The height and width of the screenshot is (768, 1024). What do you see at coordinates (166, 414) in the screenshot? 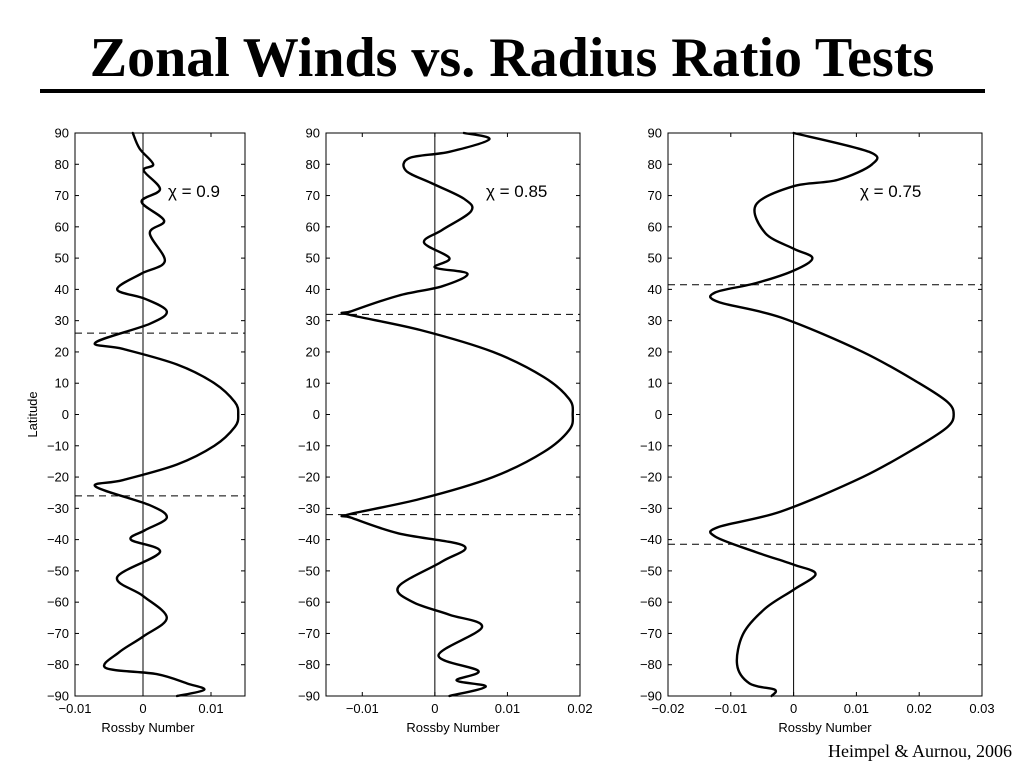
I see `zonal-wind-profile-line` at bounding box center [166, 414].